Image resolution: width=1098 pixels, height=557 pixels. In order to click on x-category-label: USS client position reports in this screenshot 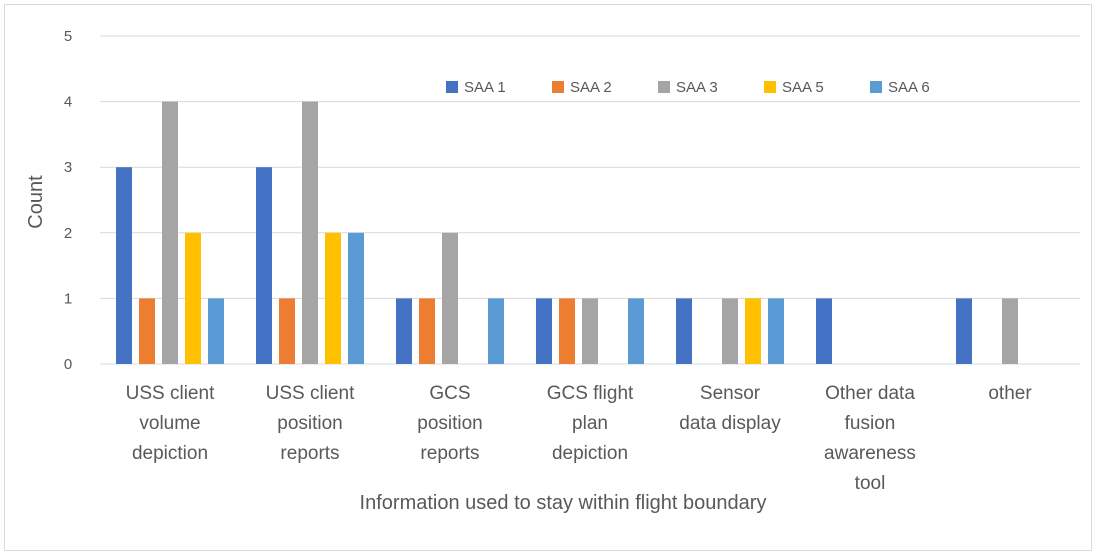, I will do `click(310, 423)`.